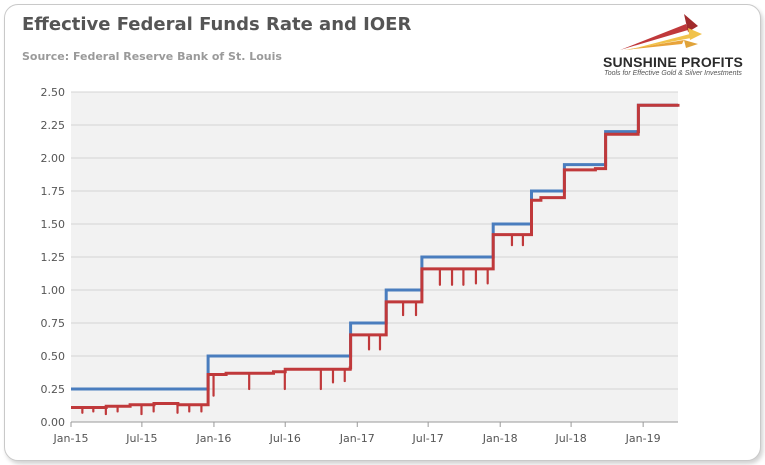  I want to click on chart-title: Effective Federal Funds Rate and IOER, so click(217, 24).